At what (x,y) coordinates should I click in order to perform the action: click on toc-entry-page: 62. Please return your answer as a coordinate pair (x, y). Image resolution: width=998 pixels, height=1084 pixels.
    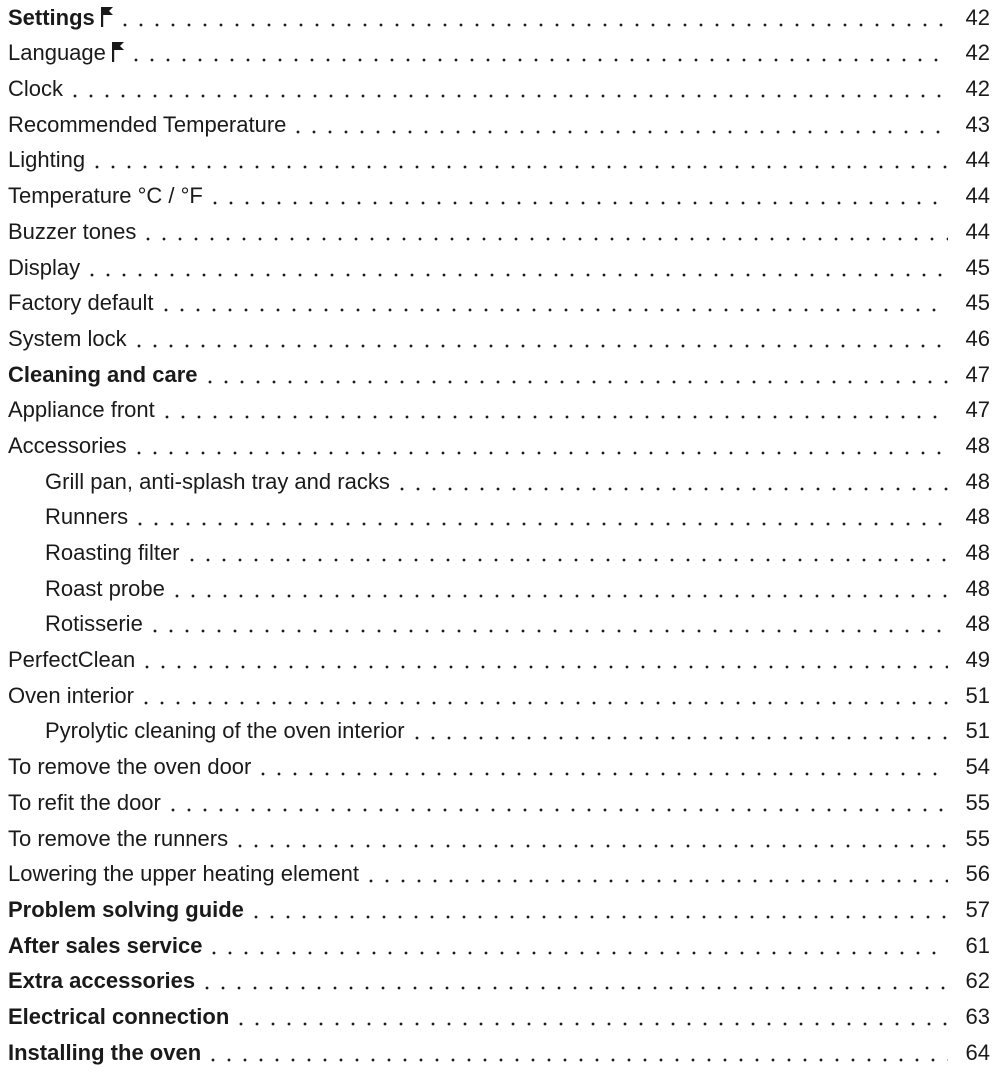
    Looking at the image, I should click on (973, 981).